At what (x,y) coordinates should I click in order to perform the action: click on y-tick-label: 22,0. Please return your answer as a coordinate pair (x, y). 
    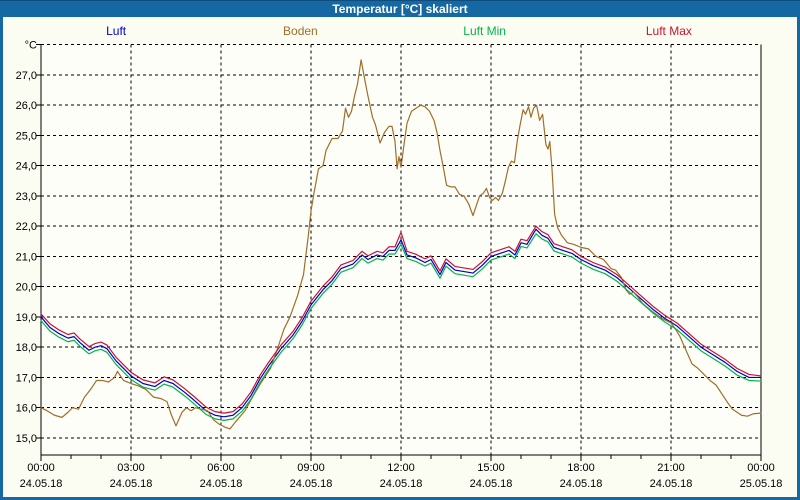
    Looking at the image, I should click on (26, 227).